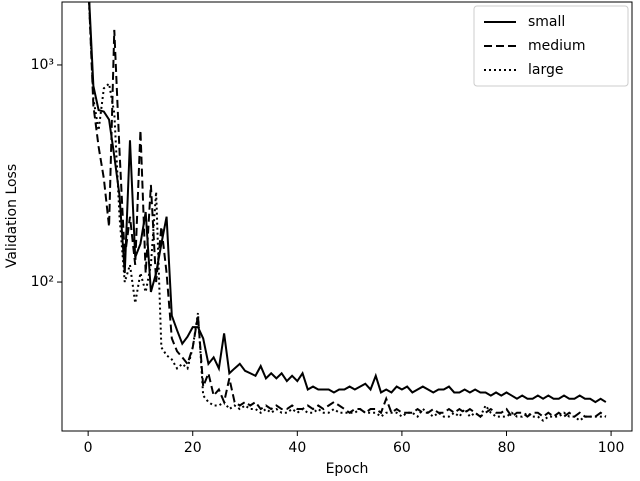 The height and width of the screenshot is (481, 640). What do you see at coordinates (42, 282) in the screenshot?
I see `y-tick-label: 10²` at bounding box center [42, 282].